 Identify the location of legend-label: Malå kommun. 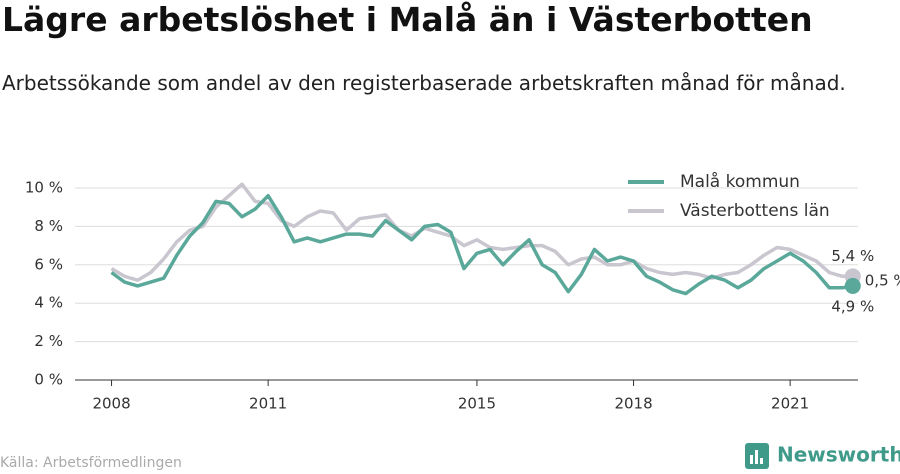
(740, 181).